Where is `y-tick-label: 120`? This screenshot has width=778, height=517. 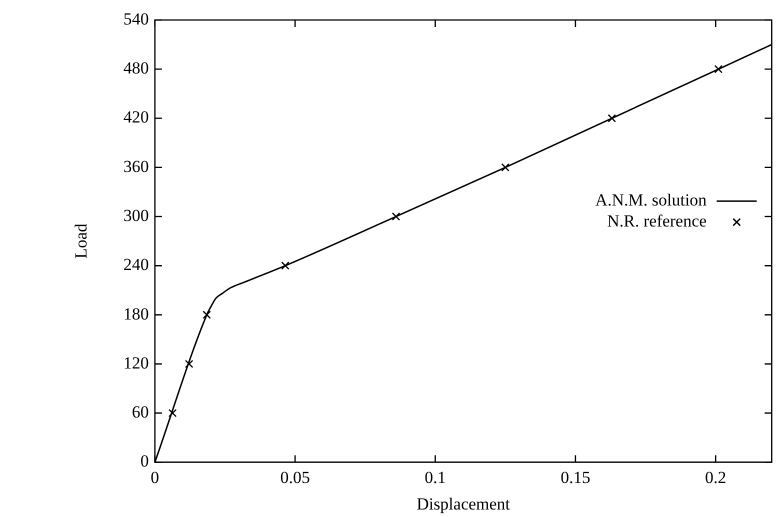 y-tick-label: 120 is located at coordinates (136, 362).